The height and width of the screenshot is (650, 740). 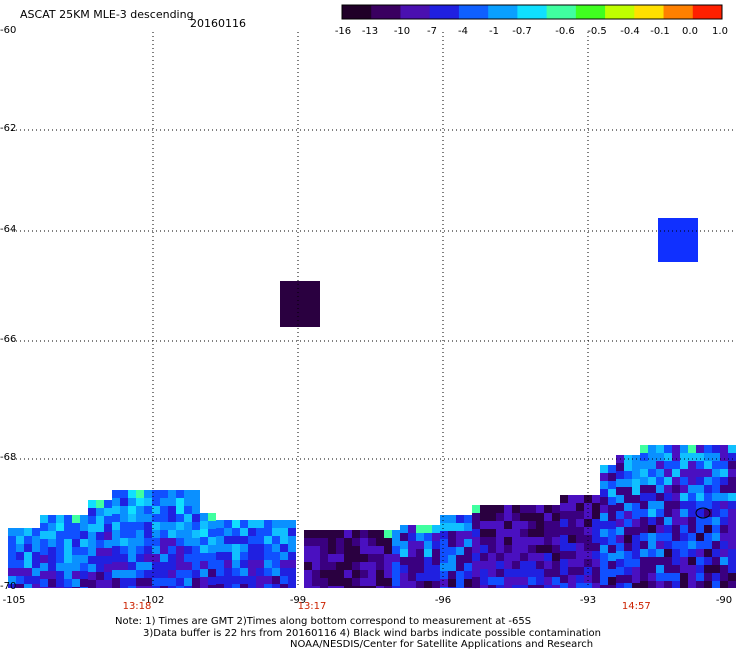 I want to click on colorbar-label: 1.0, so click(x=720, y=31).